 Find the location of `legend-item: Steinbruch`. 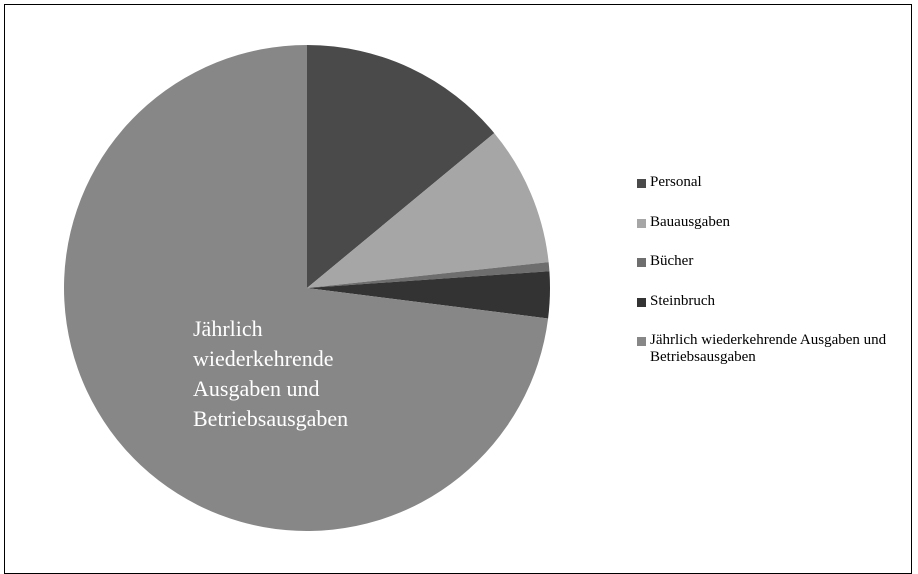

legend-item: Steinbruch is located at coordinates (772, 313).